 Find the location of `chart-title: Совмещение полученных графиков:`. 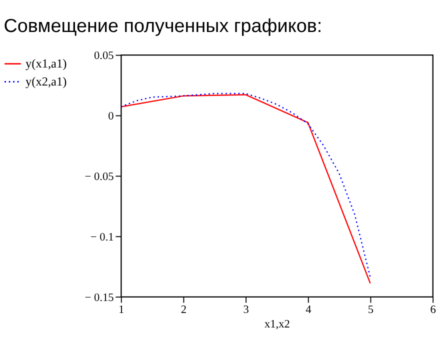

chart-title: Совмещение полученных графиков: is located at coordinates (163, 27).